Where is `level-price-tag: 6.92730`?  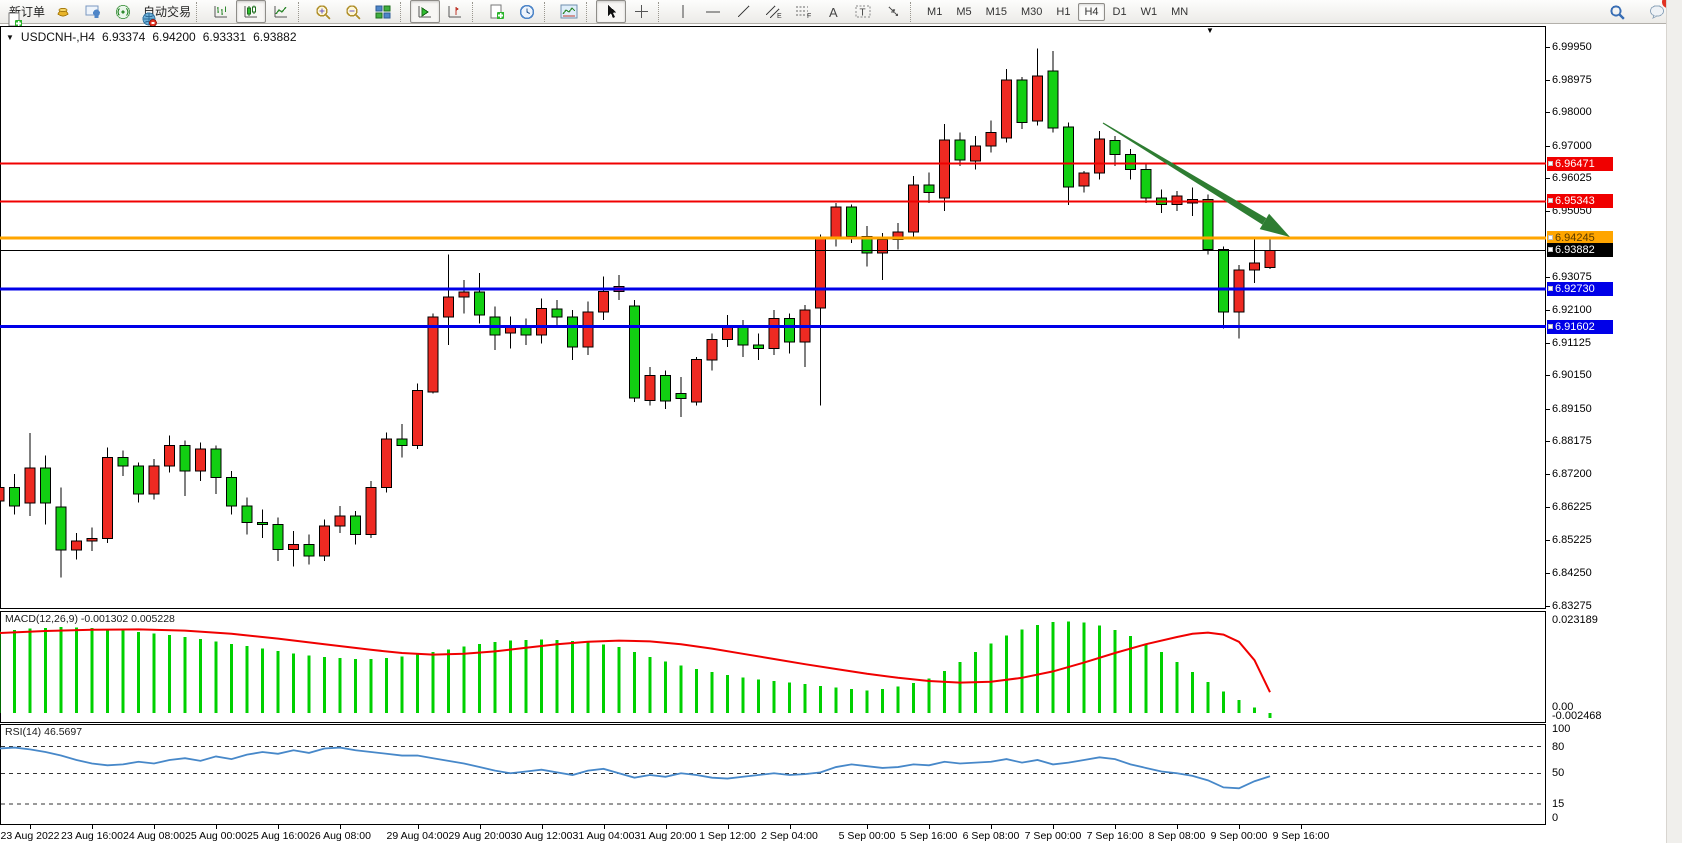 level-price-tag: 6.92730 is located at coordinates (1580, 288).